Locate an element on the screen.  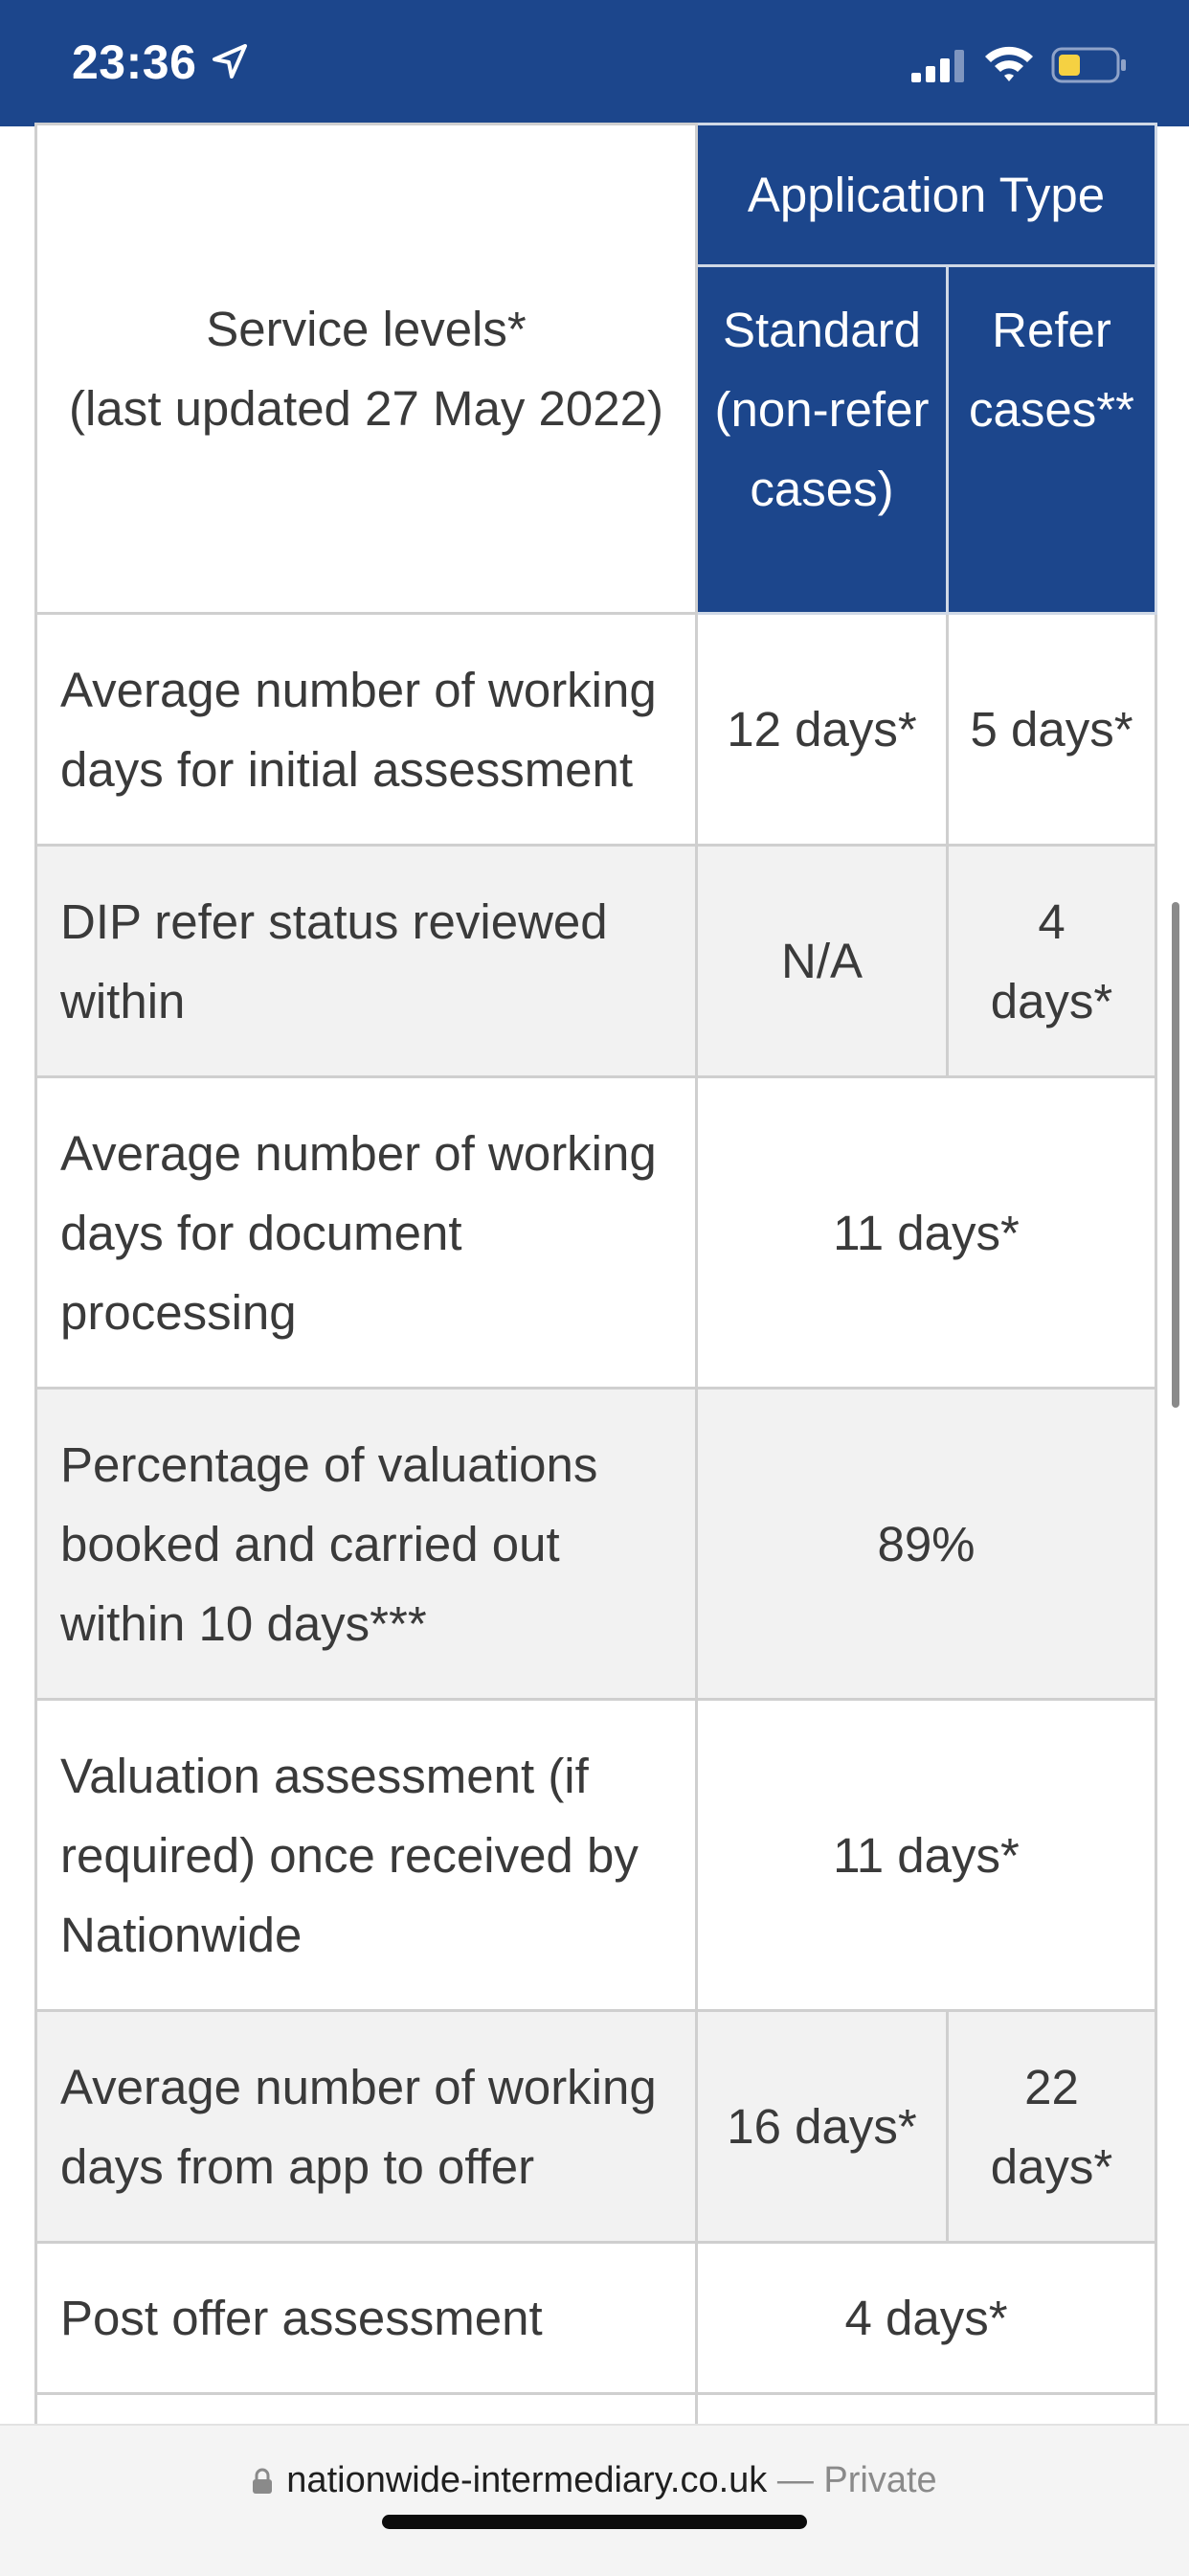
corner-title: Service levels* is located at coordinates (366, 329).